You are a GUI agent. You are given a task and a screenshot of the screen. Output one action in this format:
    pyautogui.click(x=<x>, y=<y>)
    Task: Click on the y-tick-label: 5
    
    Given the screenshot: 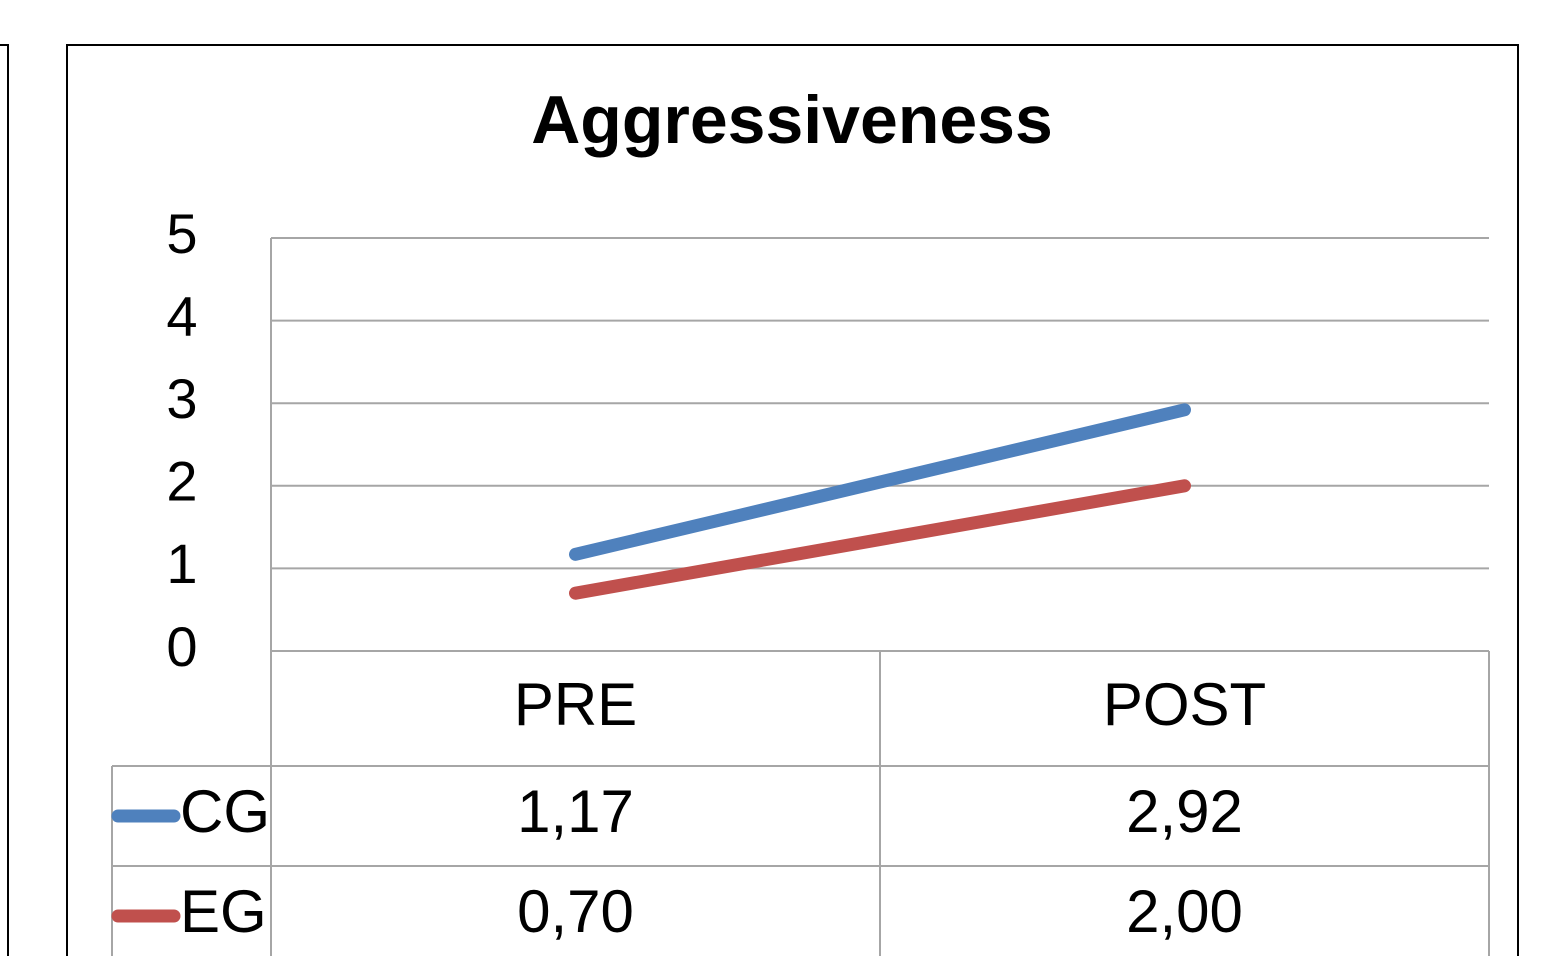 What is the action you would take?
    pyautogui.click(x=181, y=233)
    